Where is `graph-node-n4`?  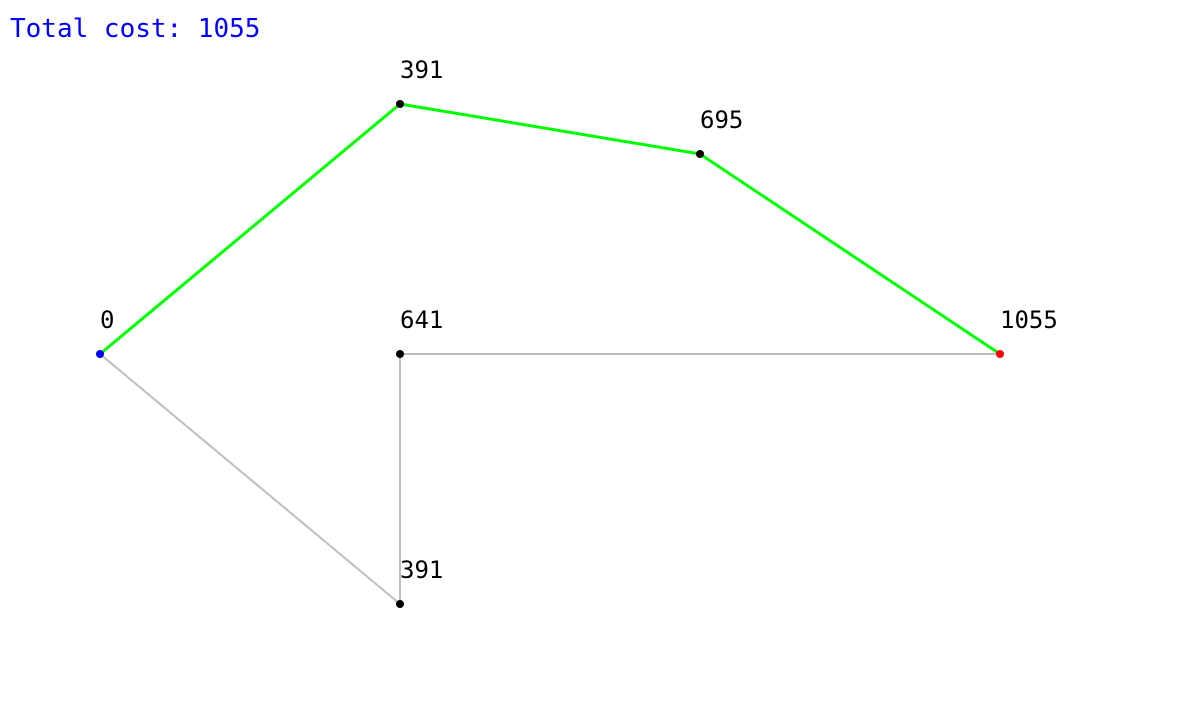 graph-node-n4 is located at coordinates (400, 354).